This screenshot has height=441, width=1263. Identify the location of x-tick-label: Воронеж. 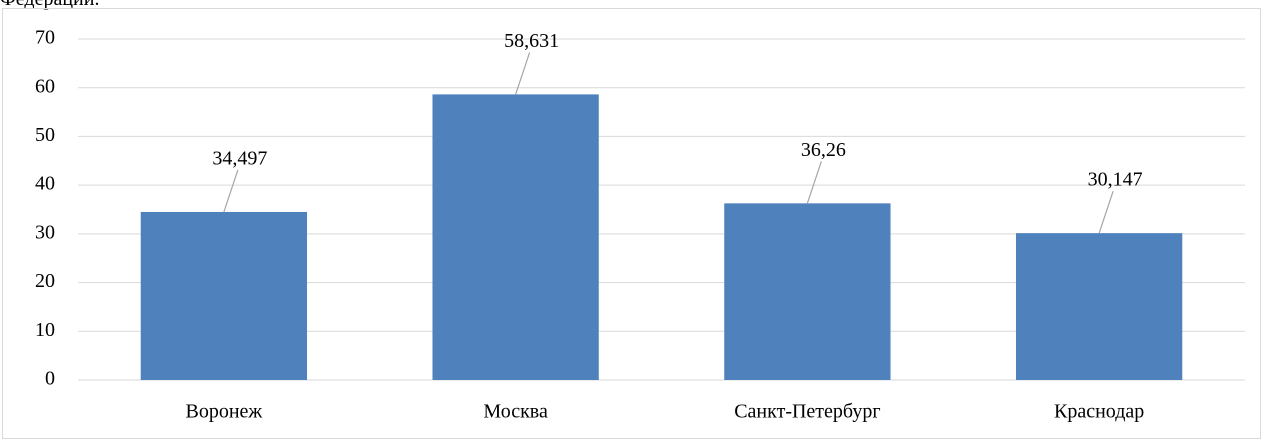
(224, 412).